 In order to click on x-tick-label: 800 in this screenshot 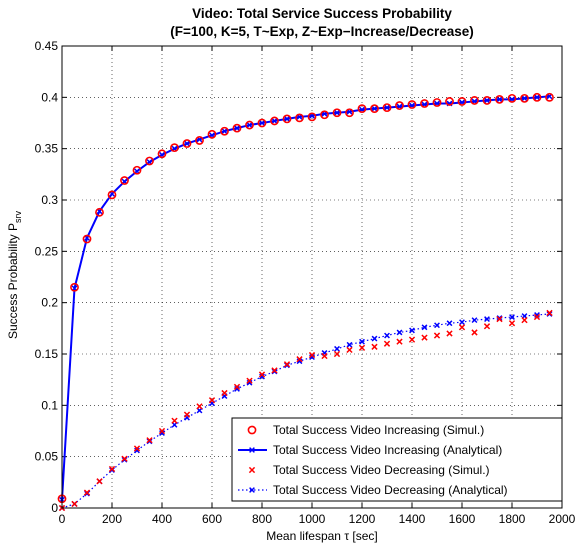, I will do `click(262, 519)`.